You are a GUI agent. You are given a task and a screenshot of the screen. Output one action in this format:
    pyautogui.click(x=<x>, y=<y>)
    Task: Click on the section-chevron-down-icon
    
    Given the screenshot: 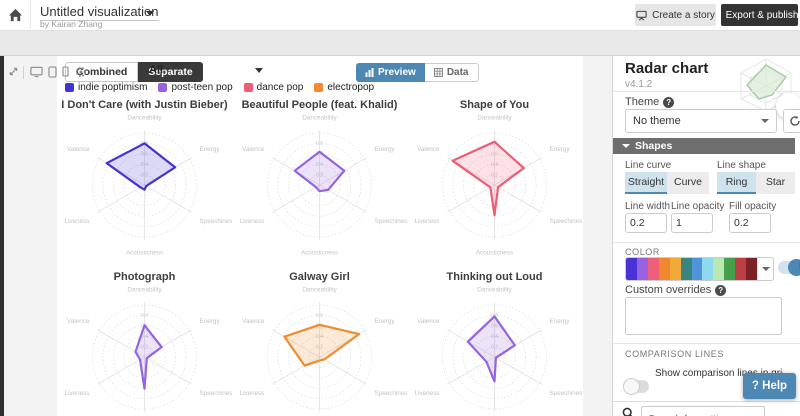 What is the action you would take?
    pyautogui.click(x=626, y=146)
    